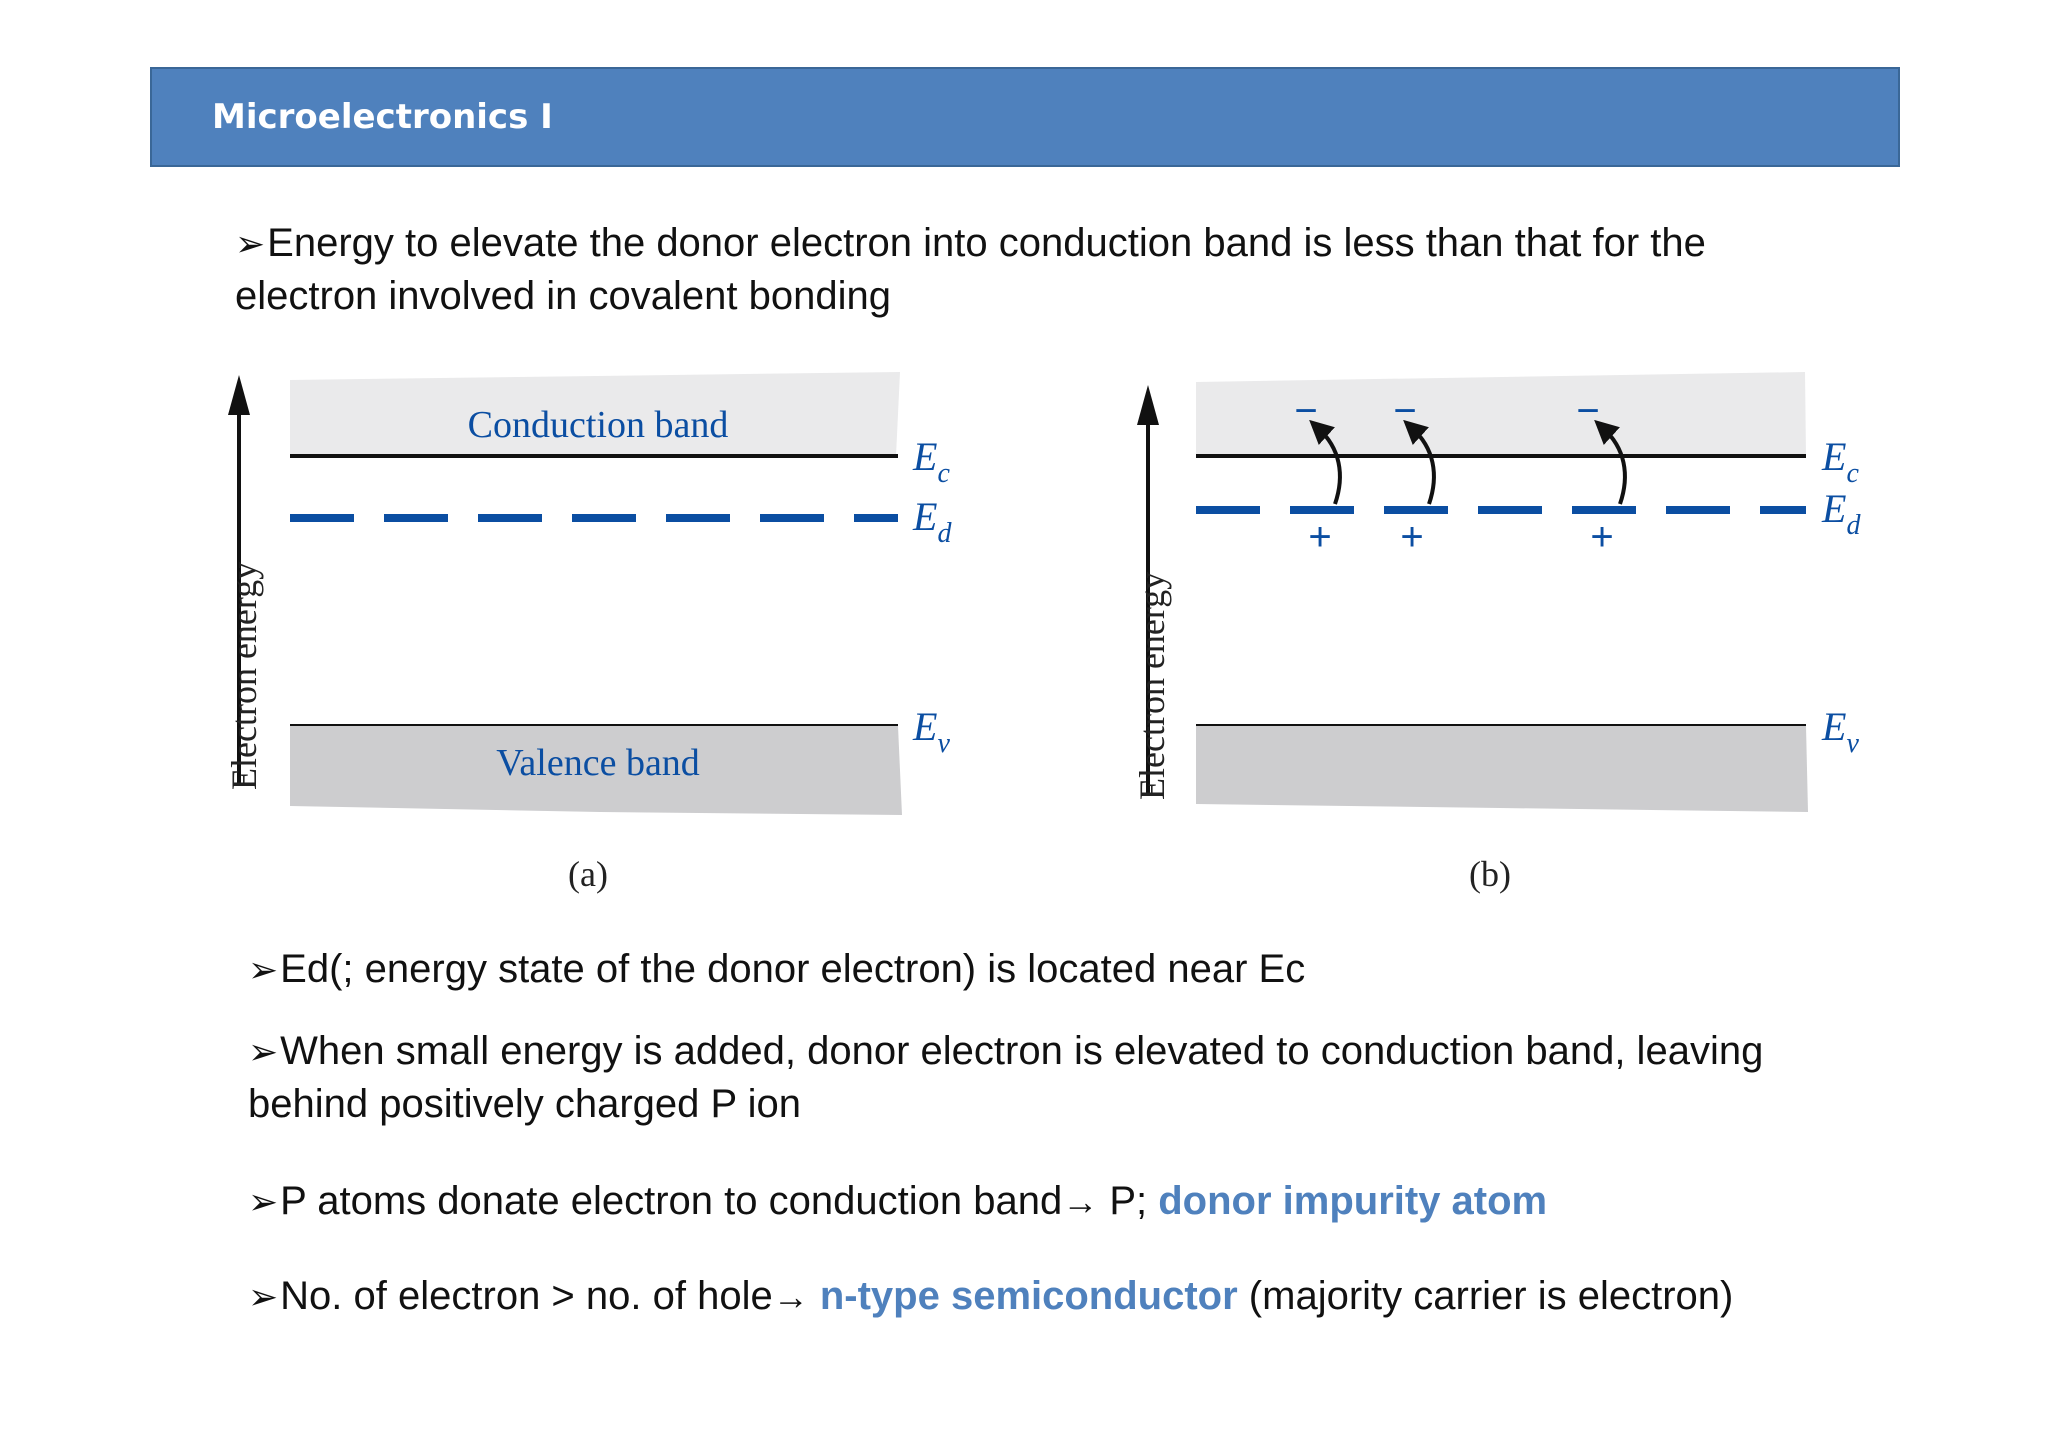  I want to click on bullet-text, so click(814, 1296).